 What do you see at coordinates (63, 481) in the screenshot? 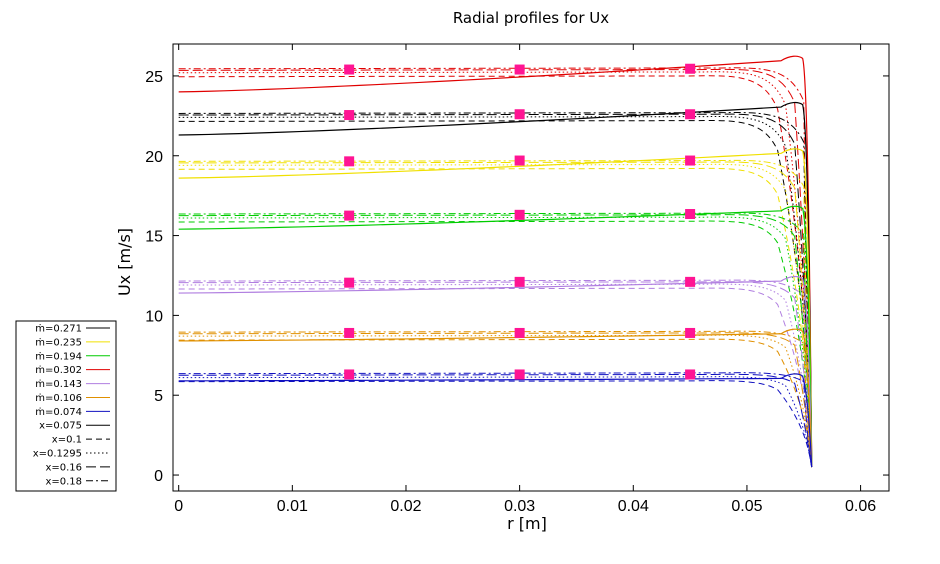
I see `legend-label: x=0.18` at bounding box center [63, 481].